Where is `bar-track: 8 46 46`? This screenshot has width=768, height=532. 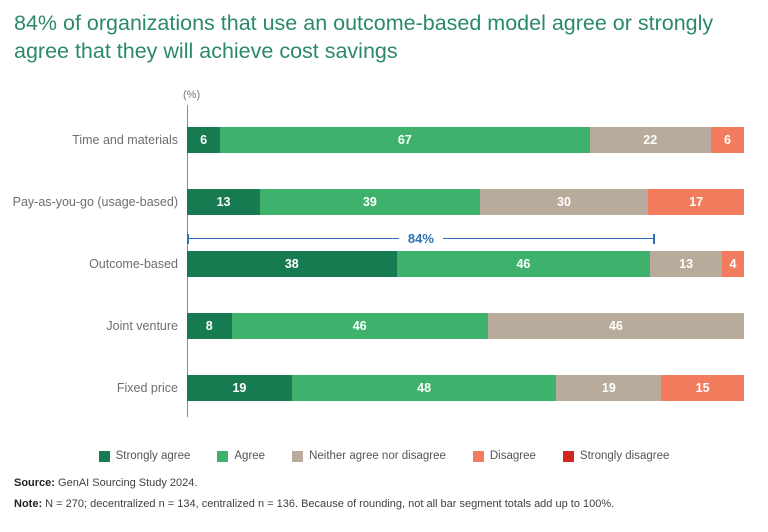
bar-track: 8 46 46 is located at coordinates (465, 326).